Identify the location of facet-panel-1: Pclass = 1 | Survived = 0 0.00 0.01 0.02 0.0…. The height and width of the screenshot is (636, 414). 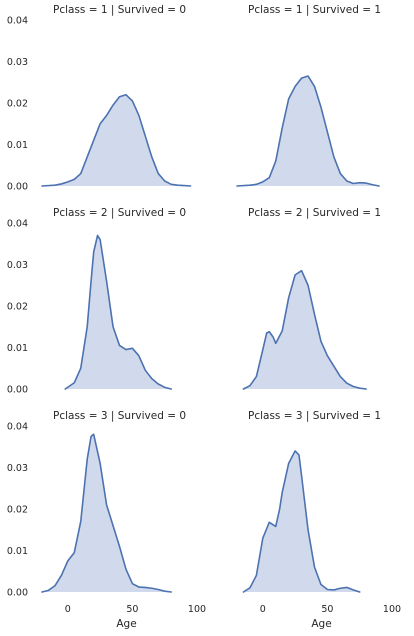
(99, 98).